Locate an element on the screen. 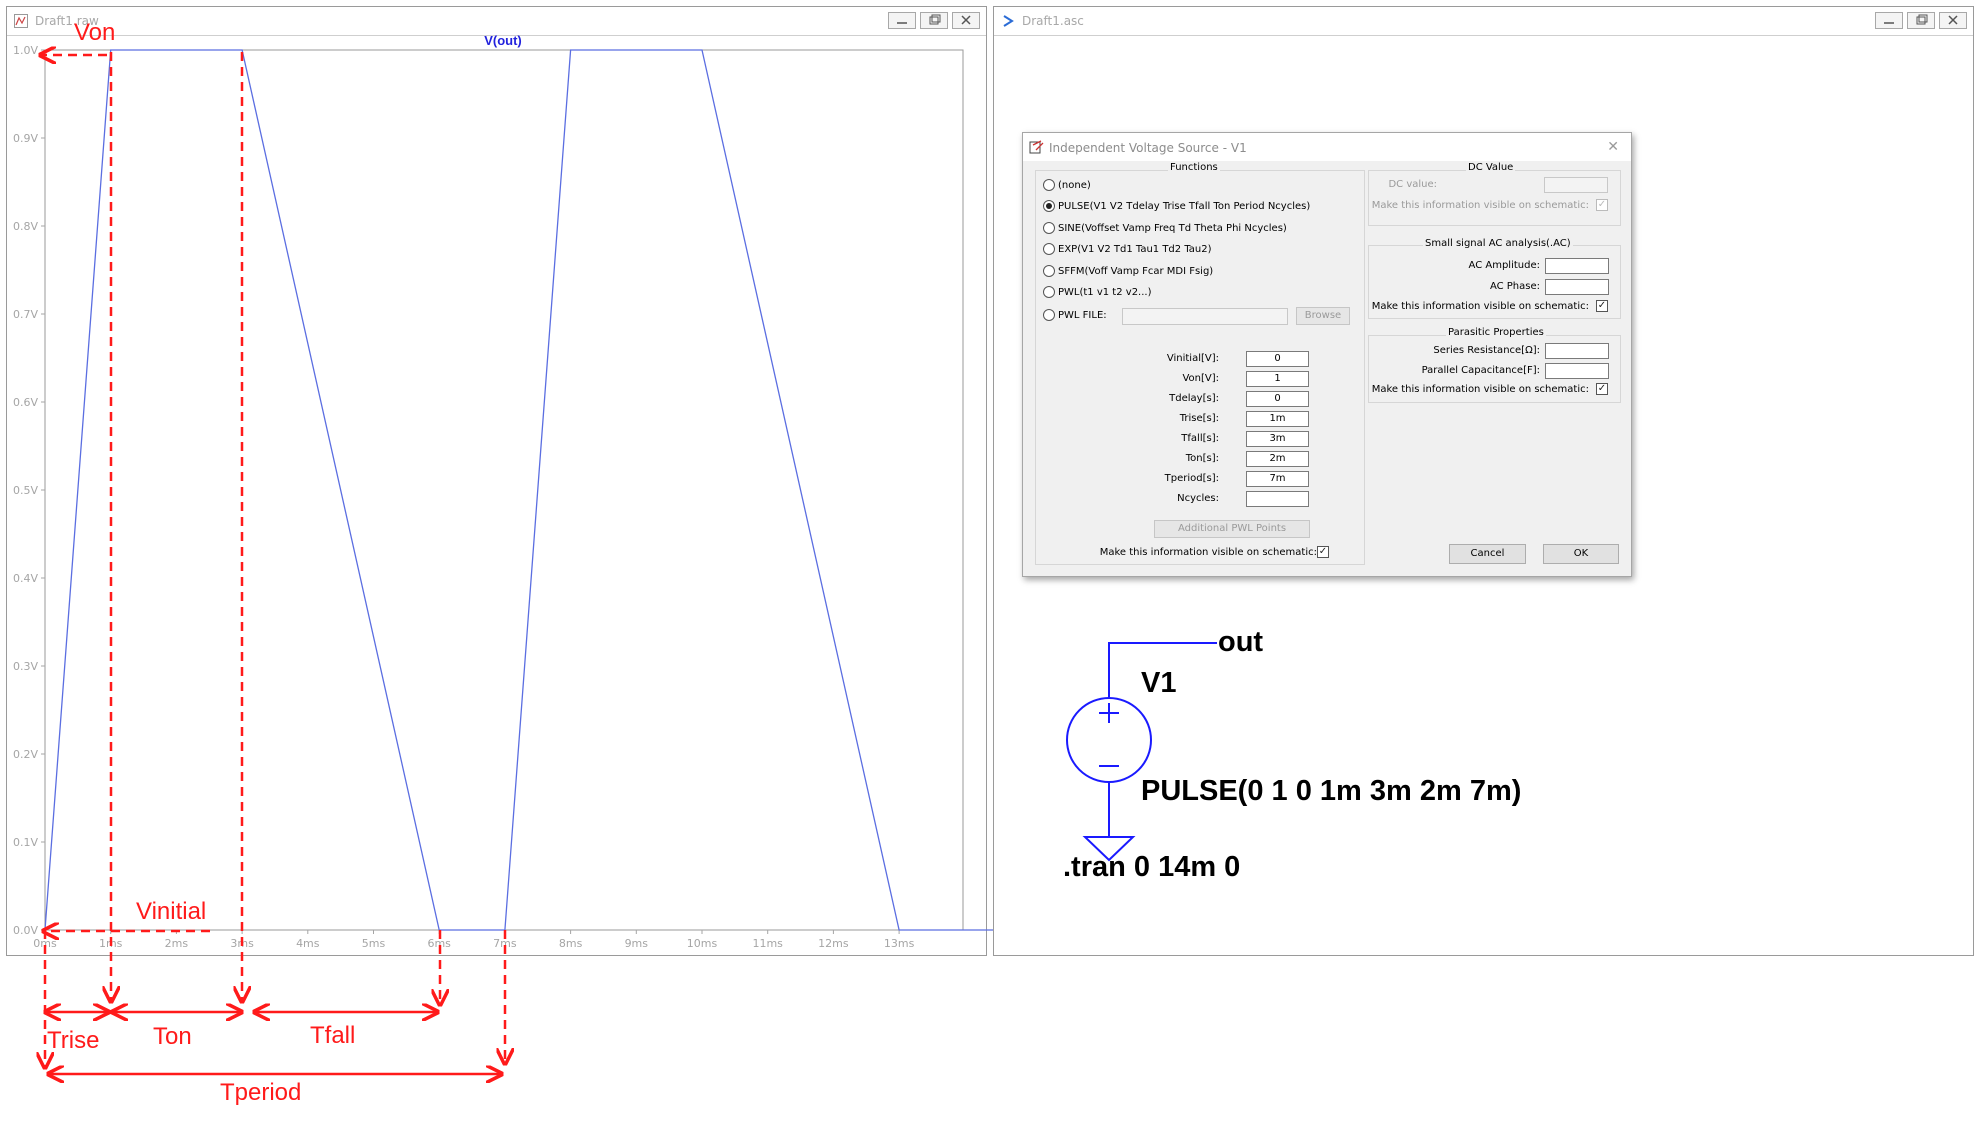 The height and width of the screenshot is (1127, 1974). x-tick-label: 11ms is located at coordinates (767, 943).